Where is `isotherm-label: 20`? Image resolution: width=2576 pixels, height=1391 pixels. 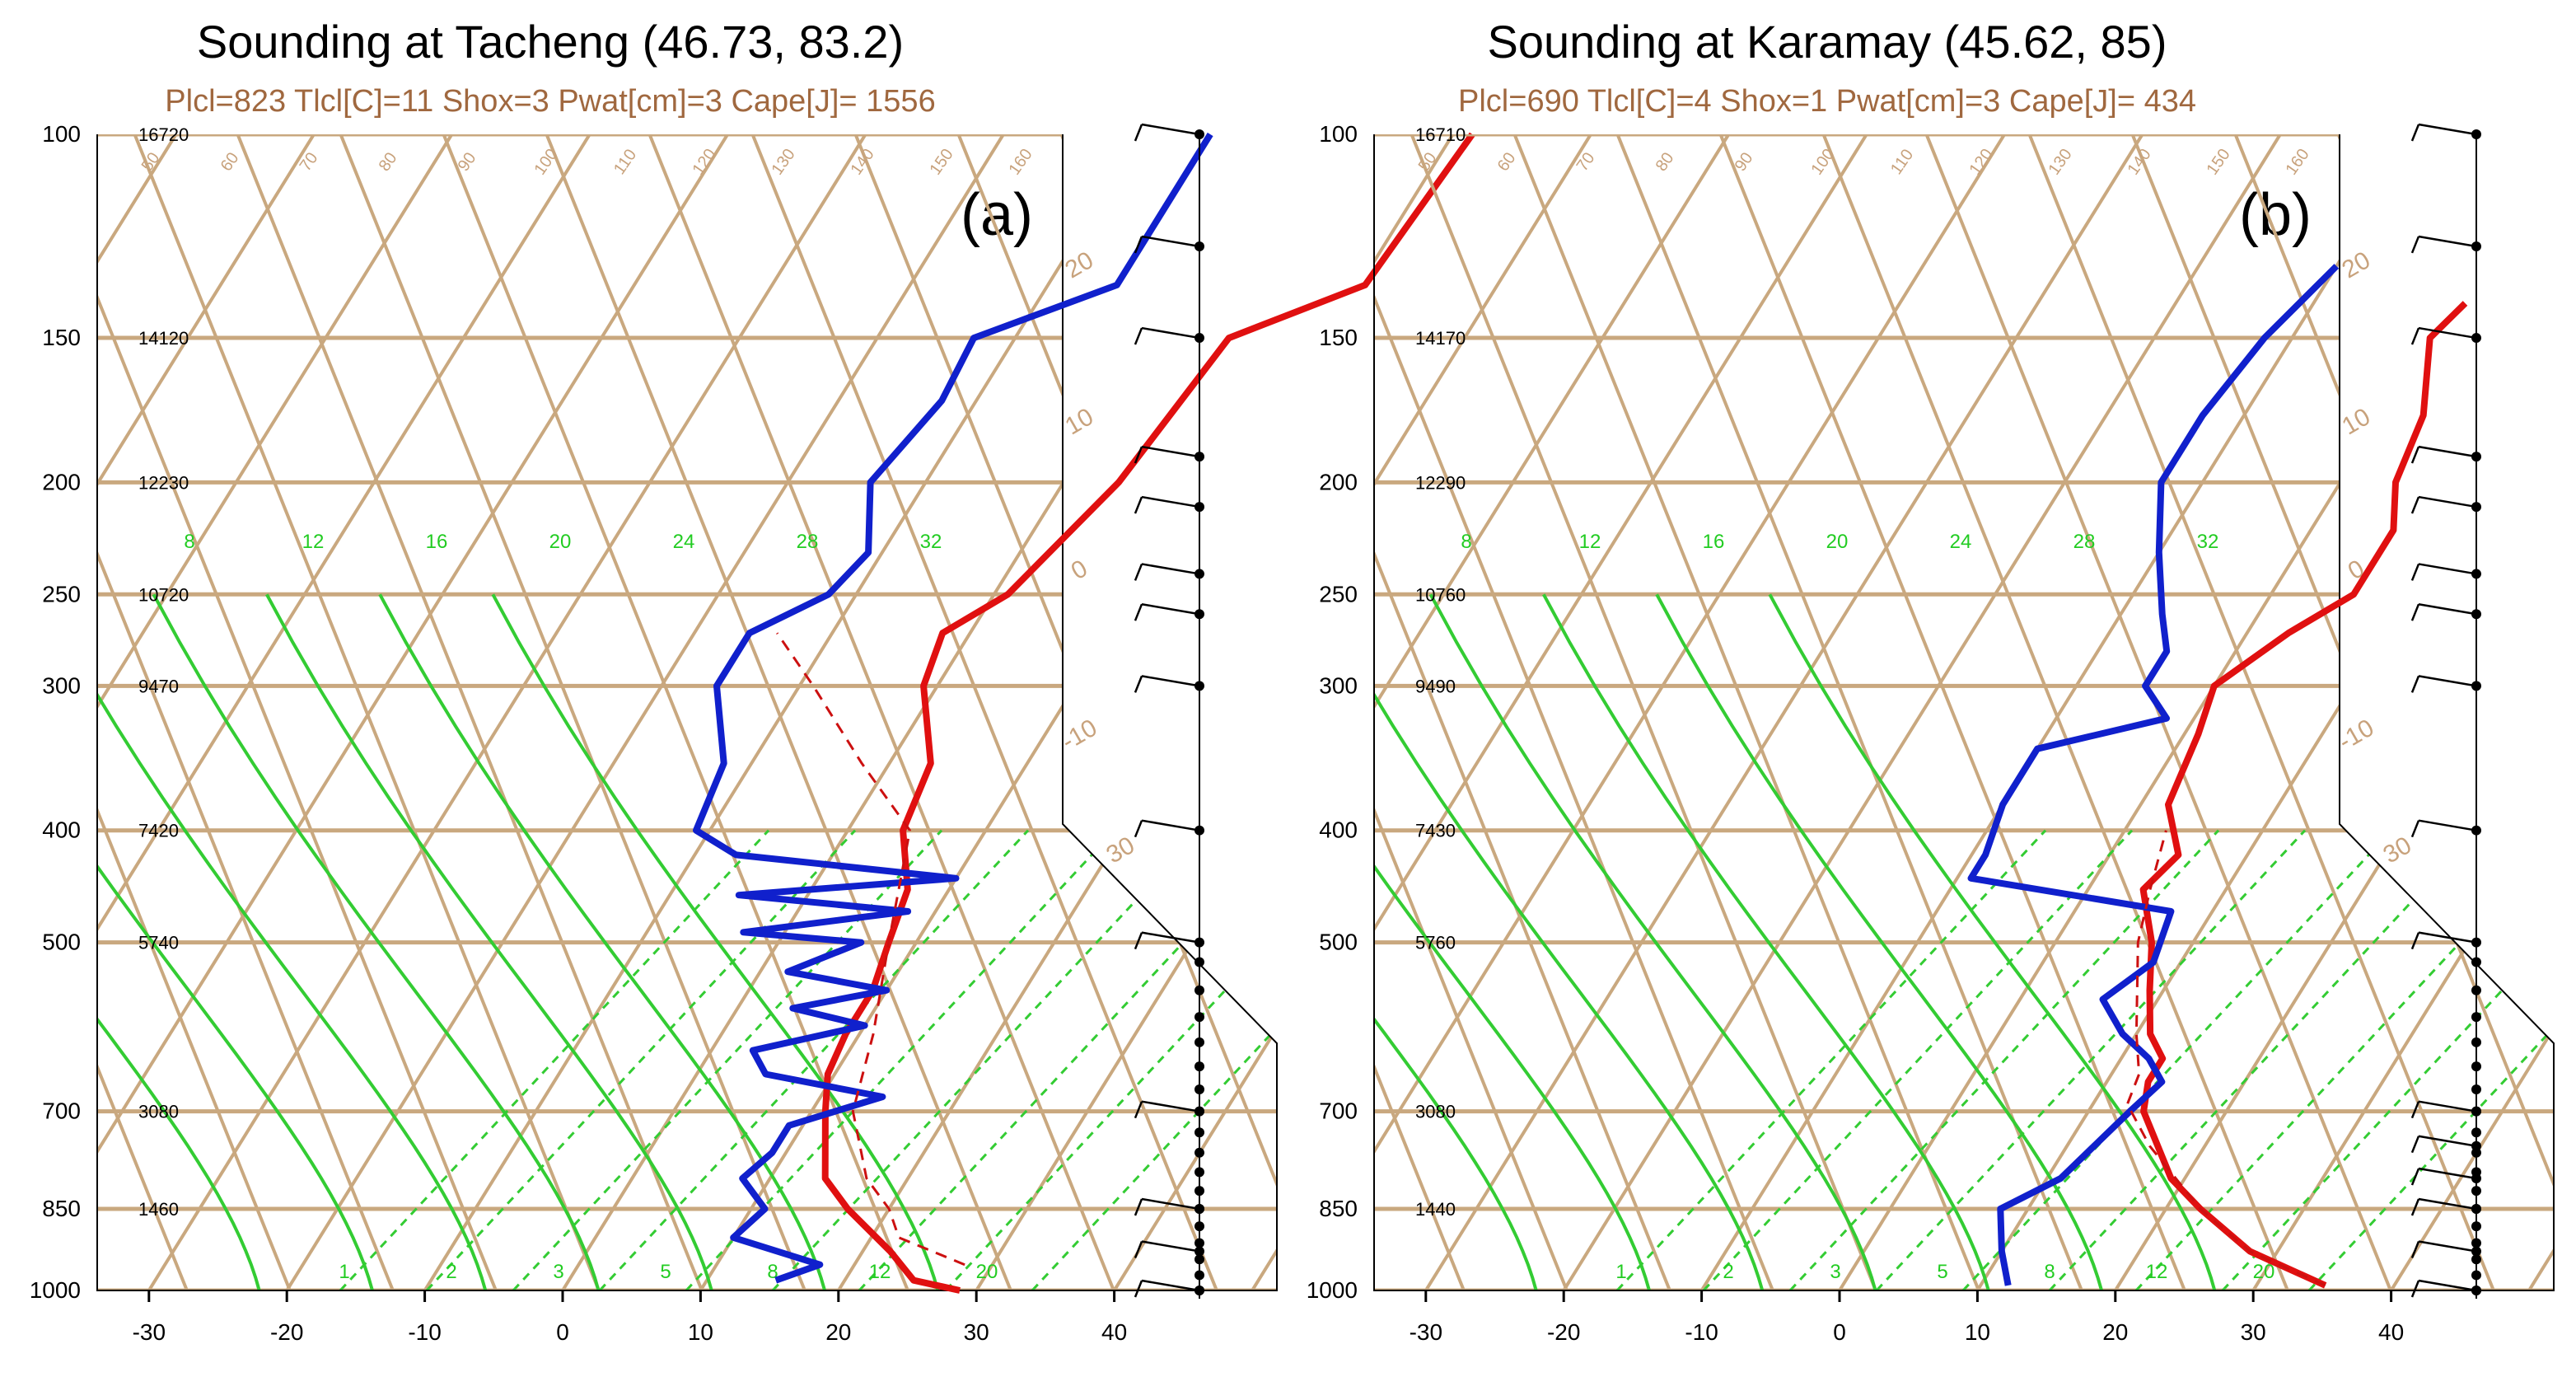 isotherm-label: 20 is located at coordinates (2356, 264).